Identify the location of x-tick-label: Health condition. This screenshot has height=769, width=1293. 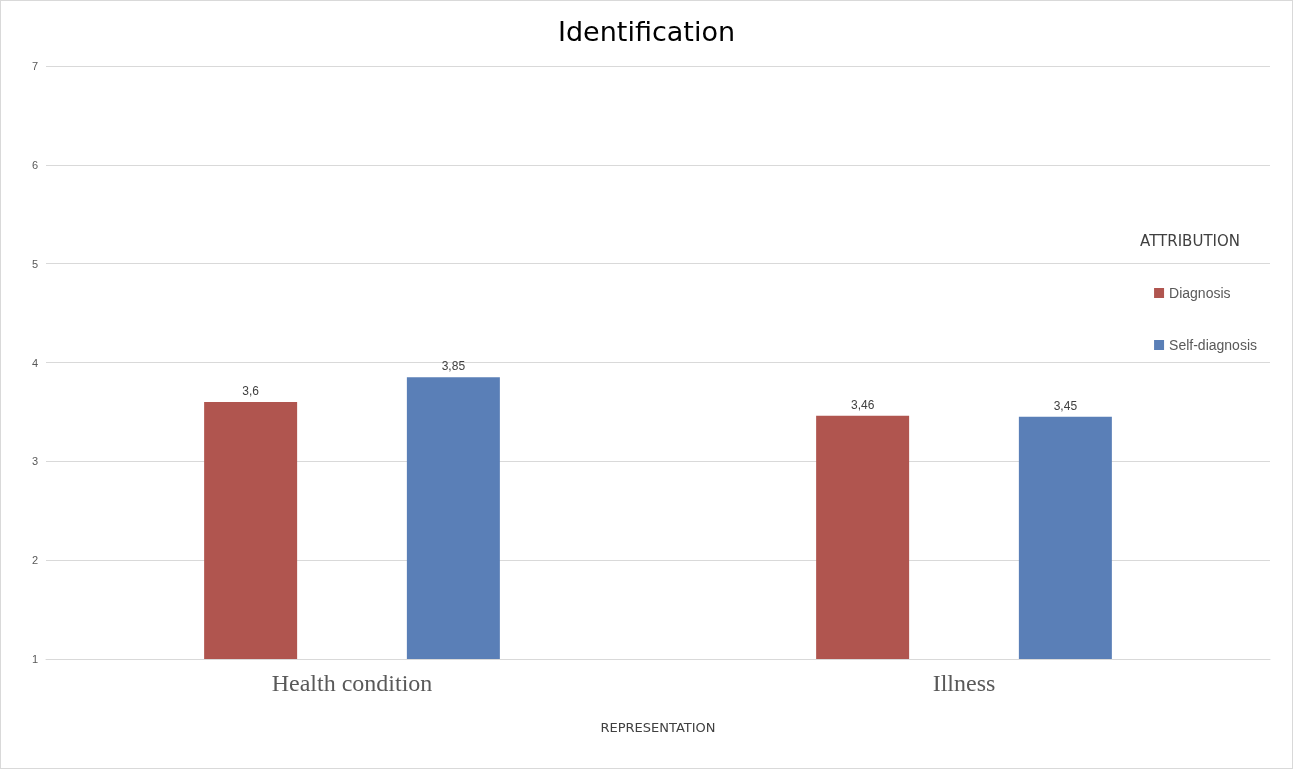
(352, 683).